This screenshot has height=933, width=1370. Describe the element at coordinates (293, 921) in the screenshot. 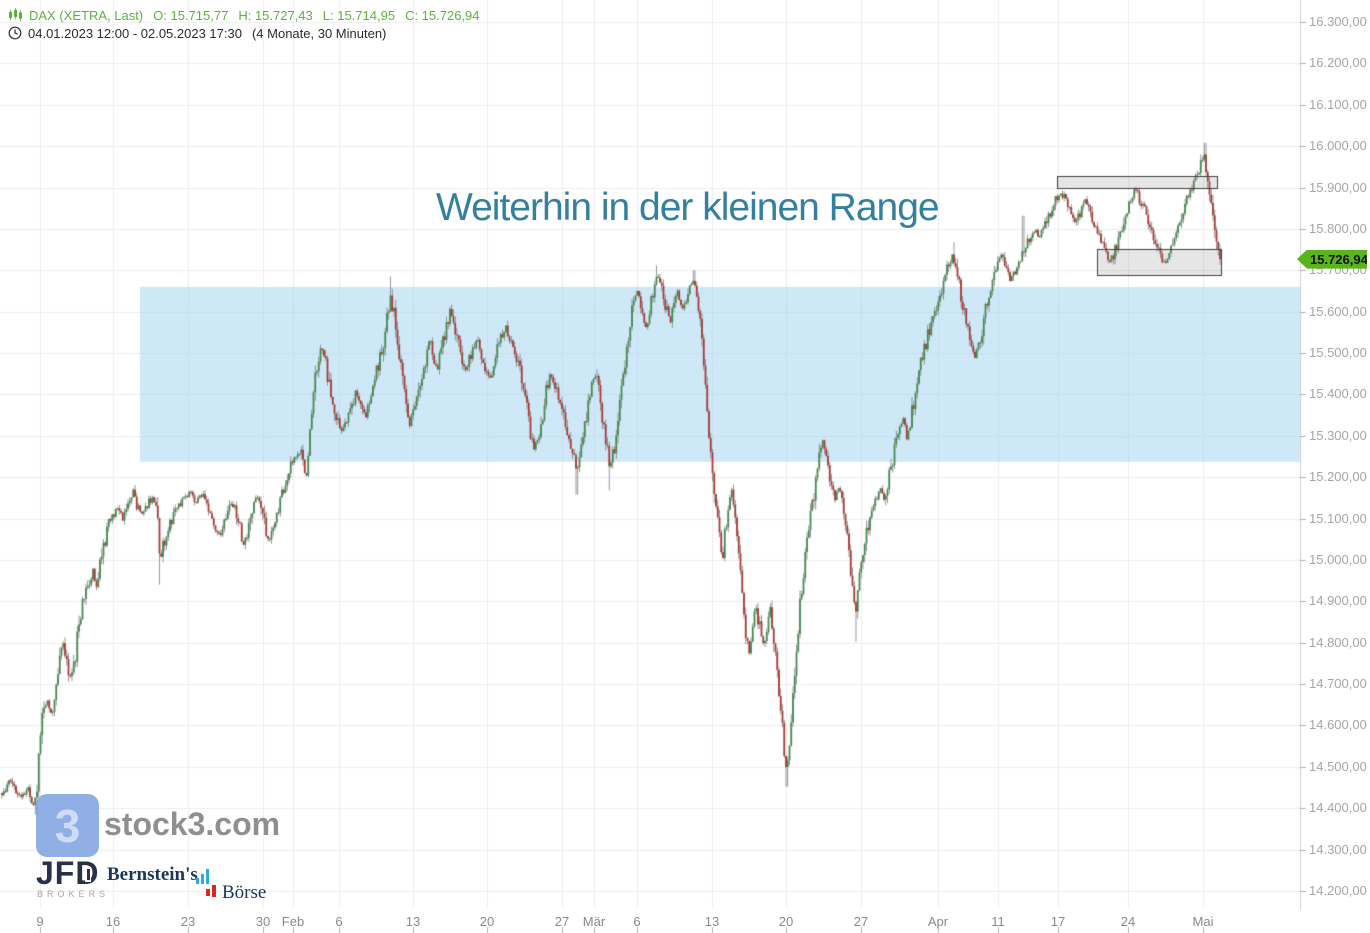

I see `time-axis-label: Feb` at that location.